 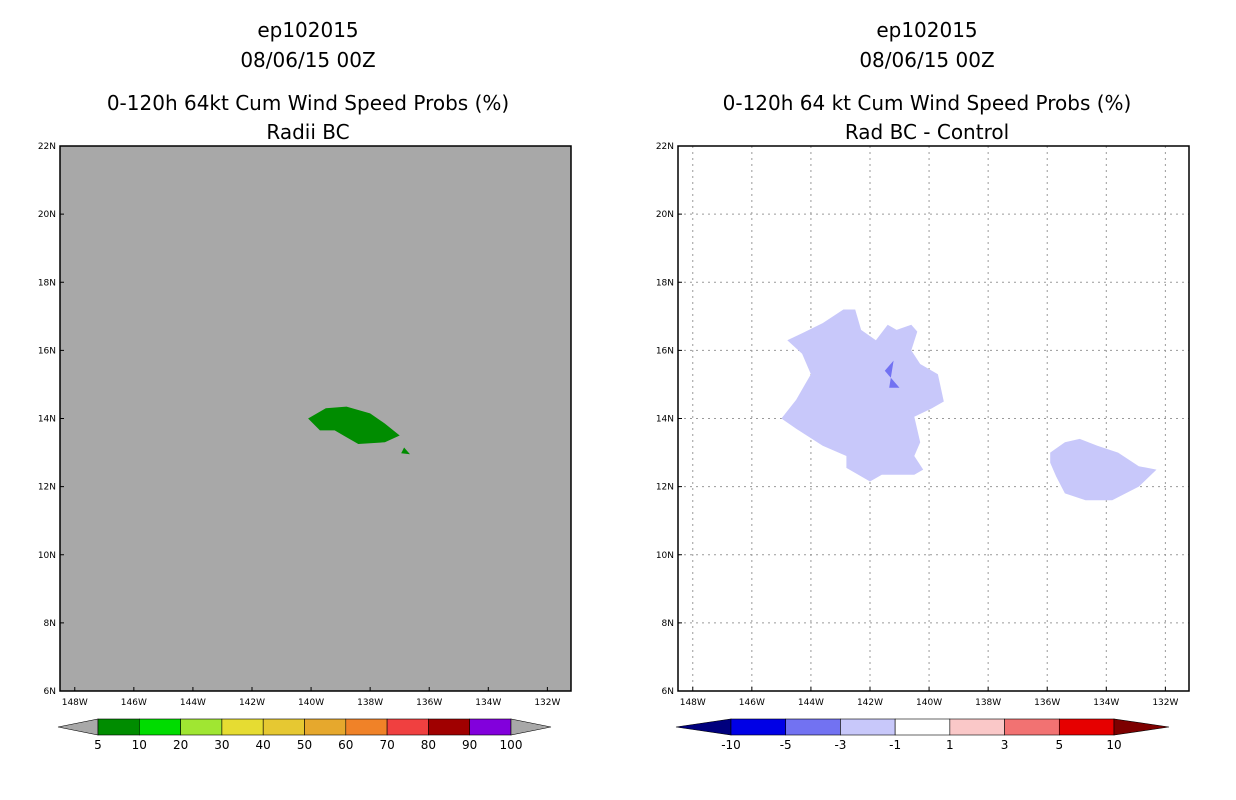 What do you see at coordinates (304, 745) in the screenshot?
I see `left-colorbar-label-5: 50` at bounding box center [304, 745].